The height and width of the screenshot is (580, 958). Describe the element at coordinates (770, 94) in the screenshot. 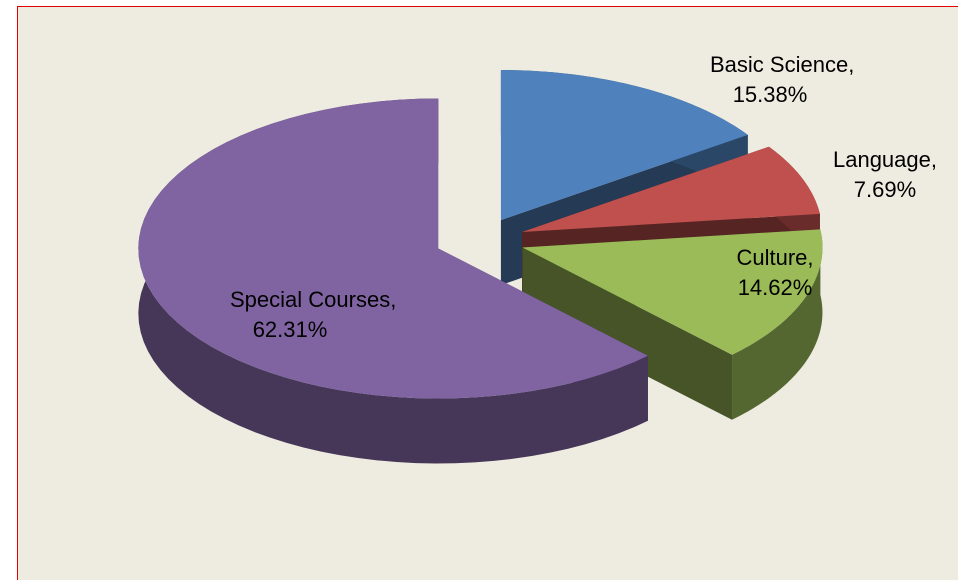

I see `value-label: 15.38%` at that location.